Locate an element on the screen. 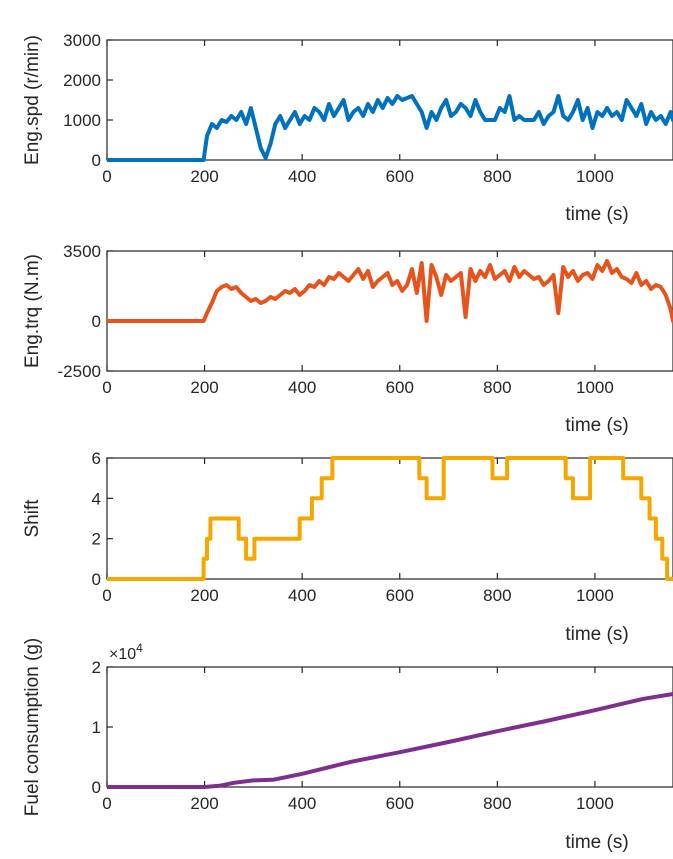  y-axis-label: Eng.spd (r/min) is located at coordinates (32, 100).